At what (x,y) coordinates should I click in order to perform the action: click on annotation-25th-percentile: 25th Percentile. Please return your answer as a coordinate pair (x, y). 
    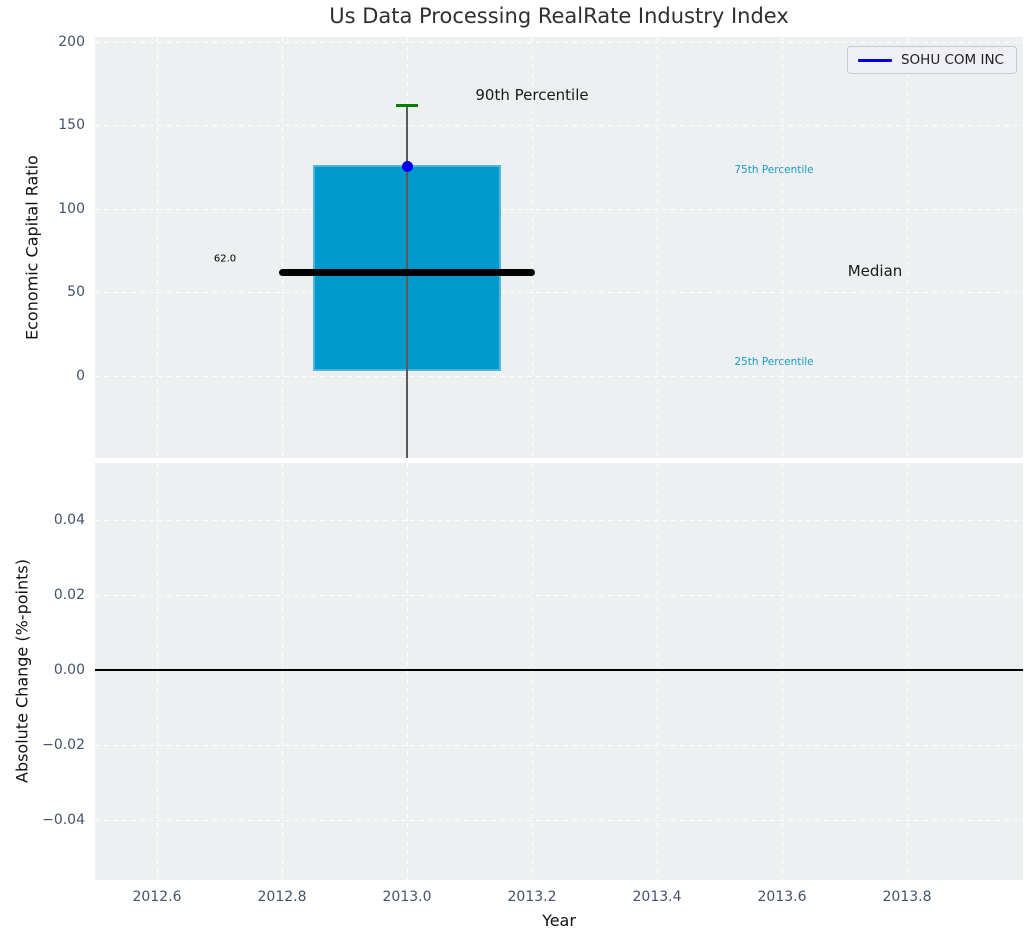
    Looking at the image, I should click on (774, 362).